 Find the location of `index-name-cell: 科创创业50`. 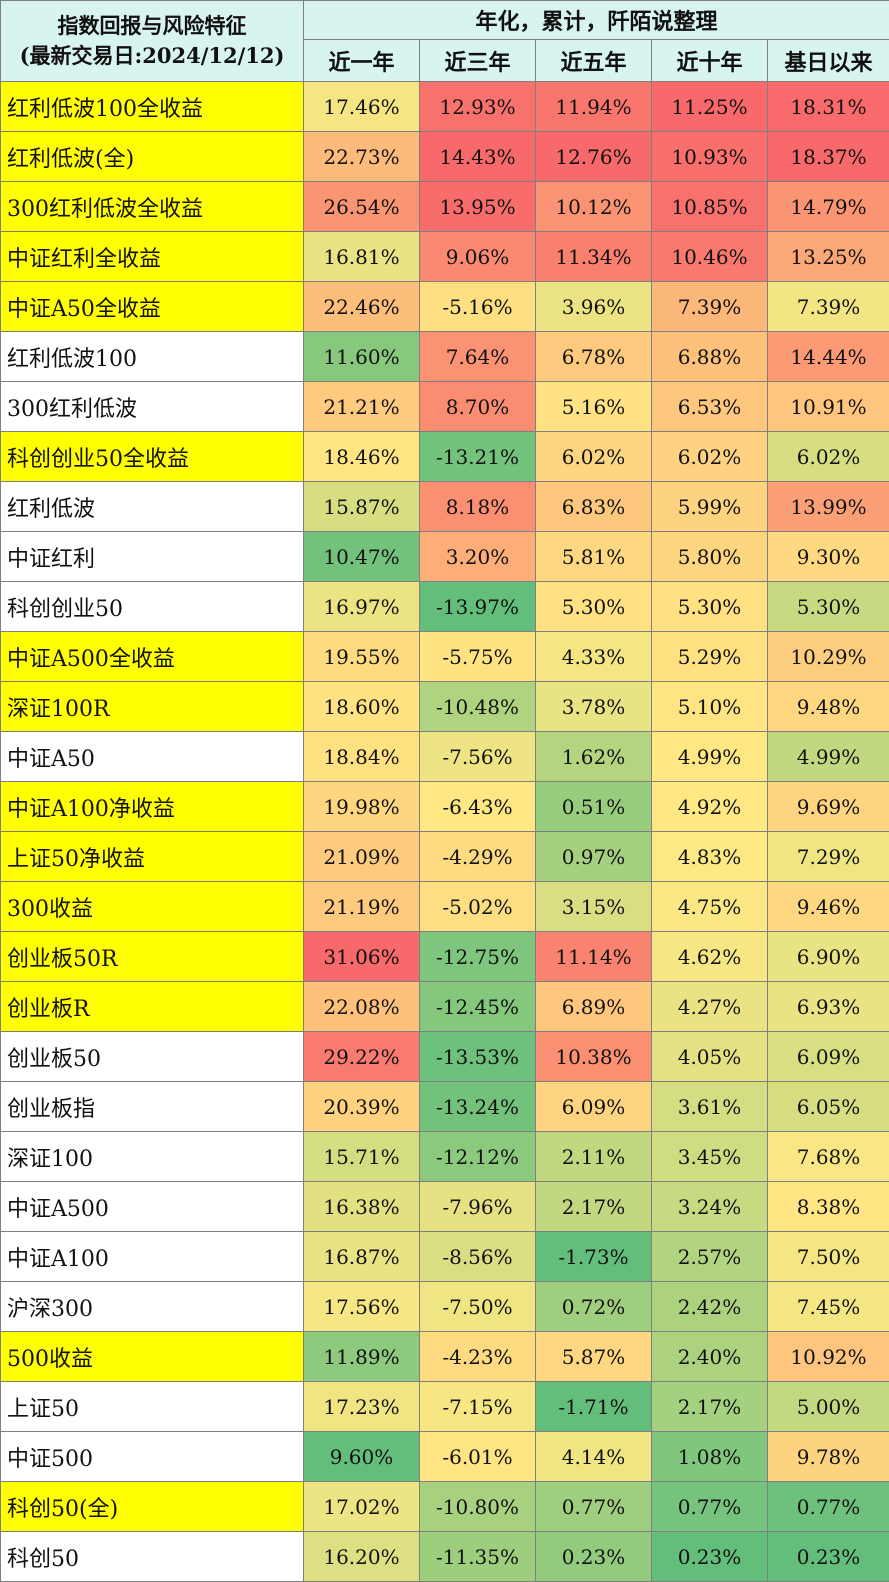

index-name-cell: 科创创业50 is located at coordinates (152, 607).